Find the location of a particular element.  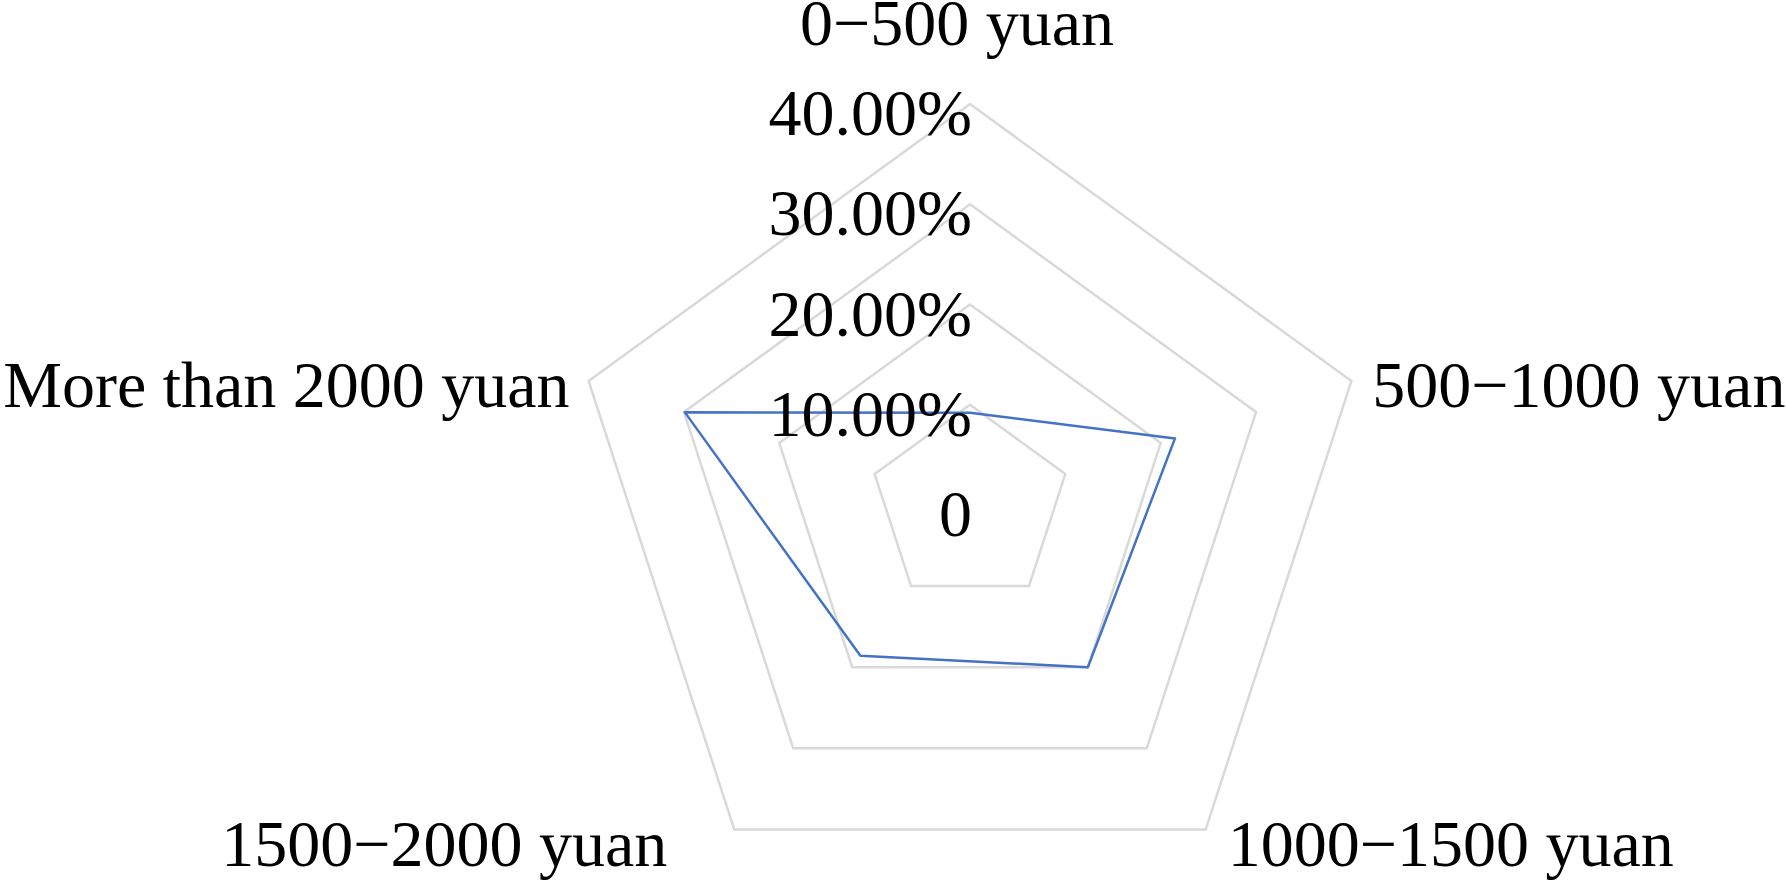

spoke-label: 0−500 yuan is located at coordinates (957, 29).